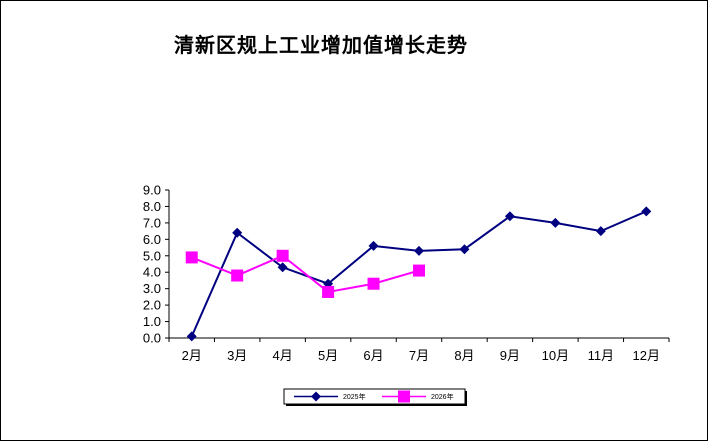  I want to click on x-tick-label: 2月, so click(192, 355).